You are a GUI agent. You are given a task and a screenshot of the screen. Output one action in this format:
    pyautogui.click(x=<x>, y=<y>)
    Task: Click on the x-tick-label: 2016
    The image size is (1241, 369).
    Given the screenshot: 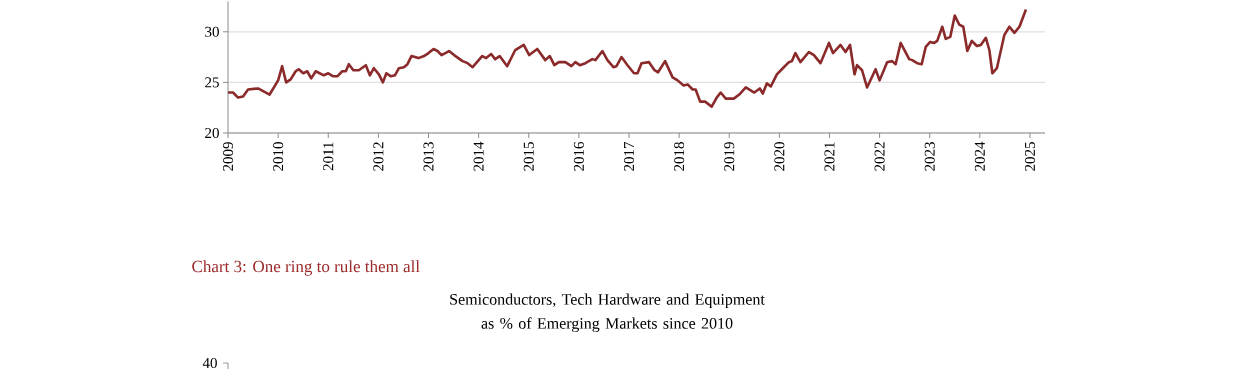 What is the action you would take?
    pyautogui.click(x=578, y=156)
    